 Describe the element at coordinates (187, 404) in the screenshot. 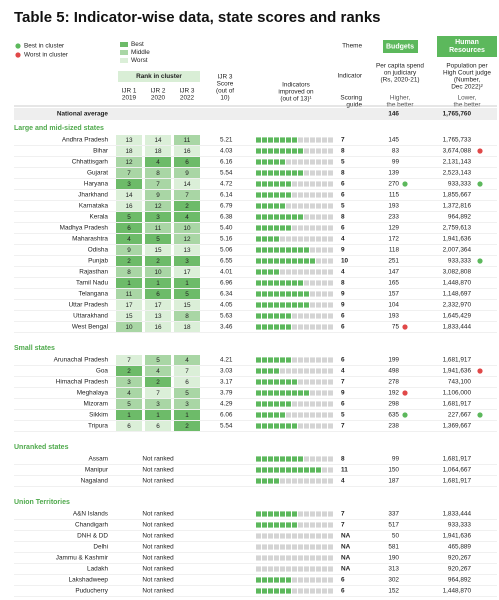

I see `rank-value: 3` at that location.